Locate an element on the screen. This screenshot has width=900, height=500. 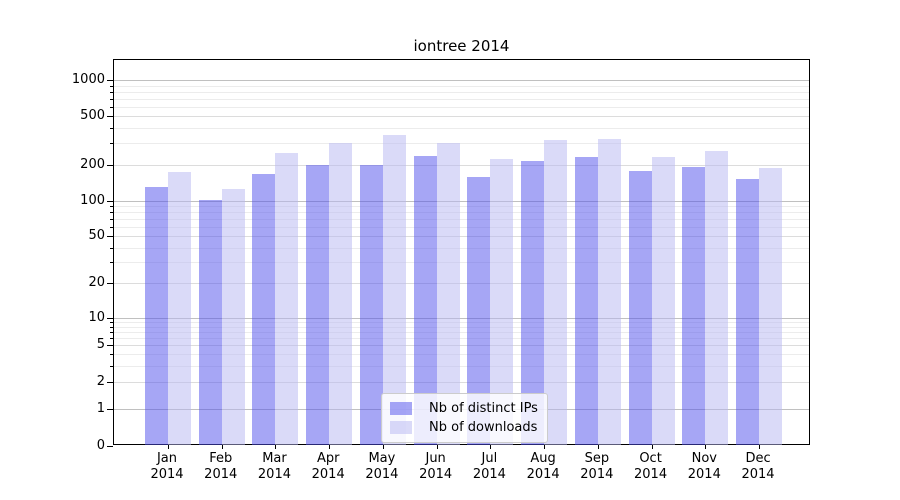
x-tick-label-line: Nov is located at coordinates (704, 458).